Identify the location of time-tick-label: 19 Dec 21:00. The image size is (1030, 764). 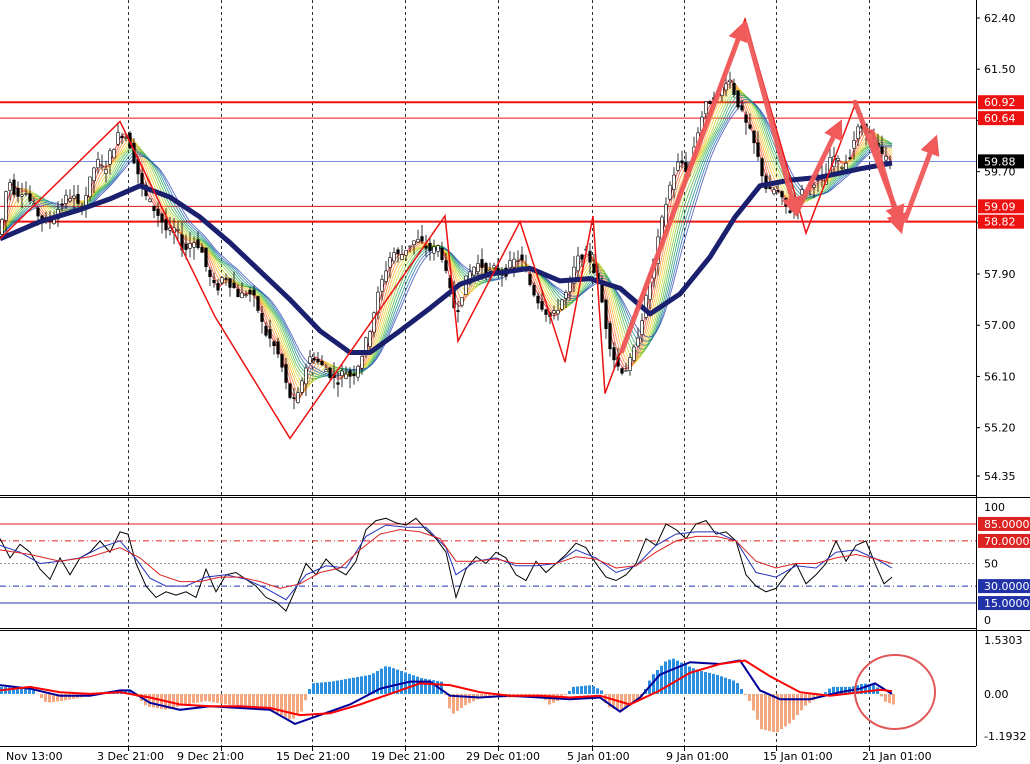
(408, 756).